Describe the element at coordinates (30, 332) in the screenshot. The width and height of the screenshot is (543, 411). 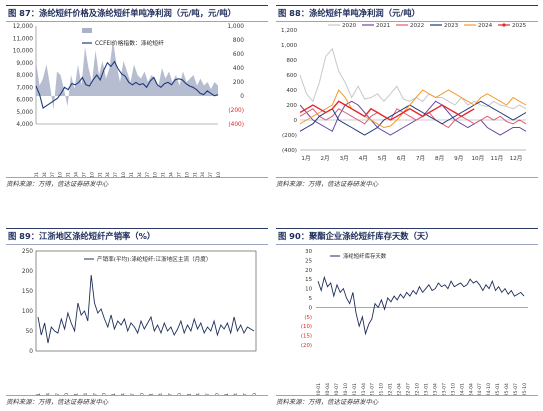
I see `y-tick-label: 50` at that location.